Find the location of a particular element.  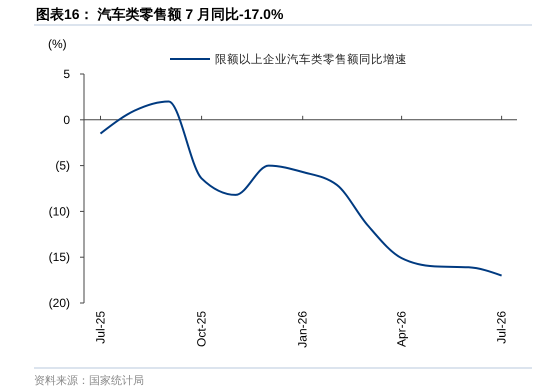

x-tick-label: Jul-25 is located at coordinates (100, 327).